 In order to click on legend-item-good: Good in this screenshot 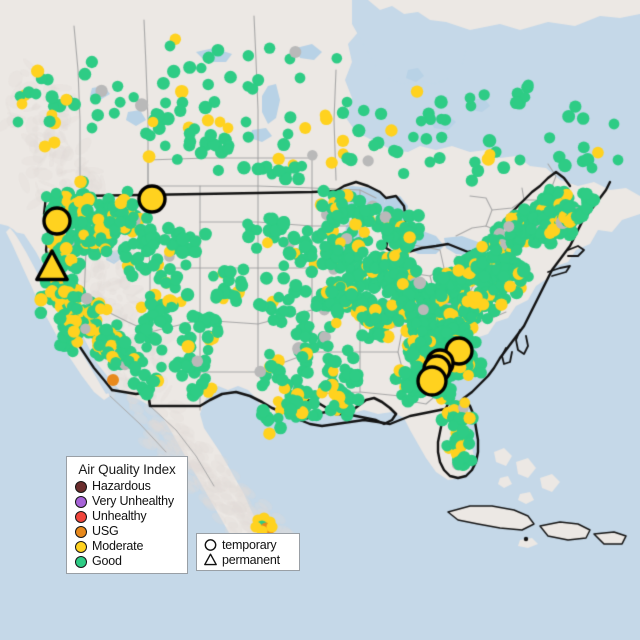, I will do `click(127, 561)`.